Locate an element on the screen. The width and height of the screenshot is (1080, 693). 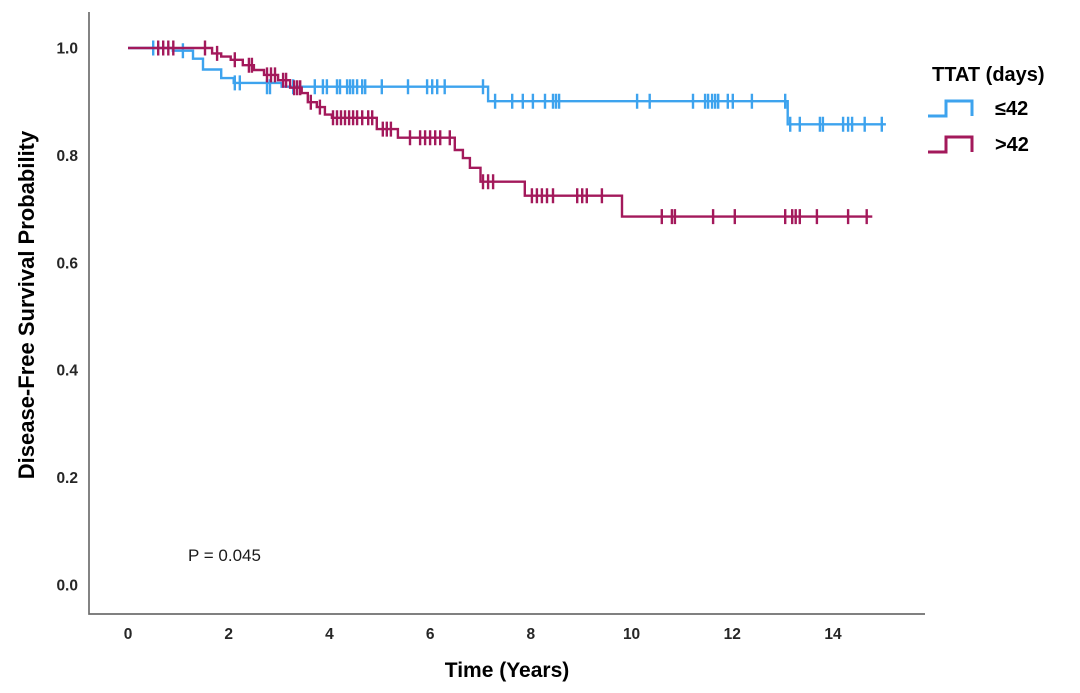
legend-swatch-gt42-icon is located at coordinates (951, 144).